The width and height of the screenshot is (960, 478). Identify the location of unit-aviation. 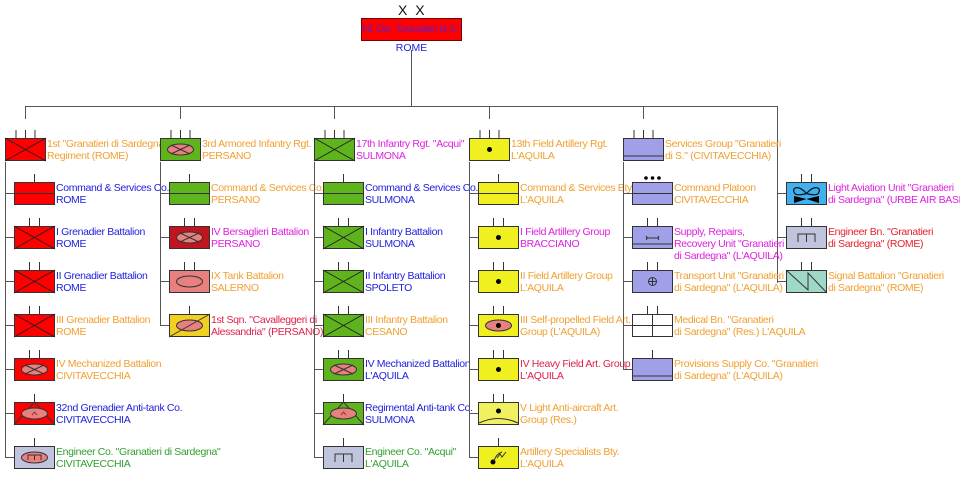
(806, 189).